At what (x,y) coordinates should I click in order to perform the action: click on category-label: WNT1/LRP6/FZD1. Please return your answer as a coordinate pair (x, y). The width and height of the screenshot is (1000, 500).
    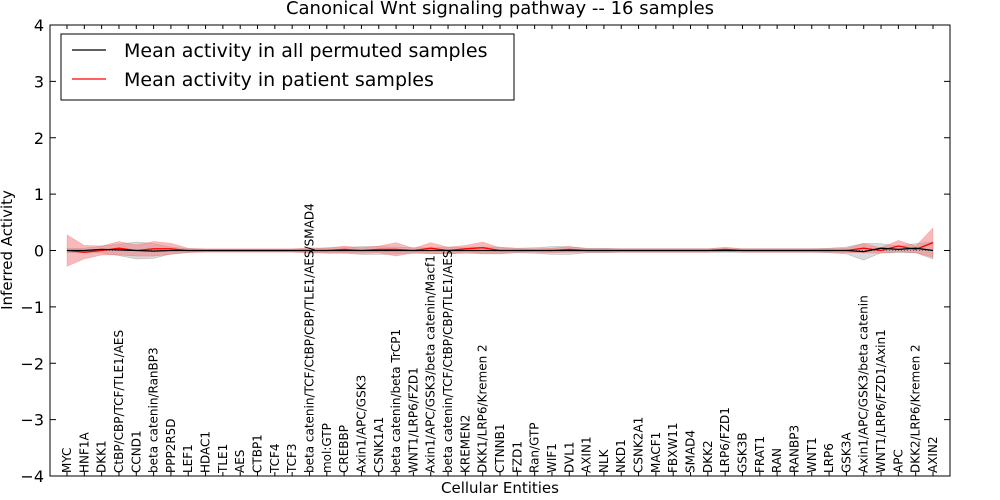
    Looking at the image, I should click on (413, 420).